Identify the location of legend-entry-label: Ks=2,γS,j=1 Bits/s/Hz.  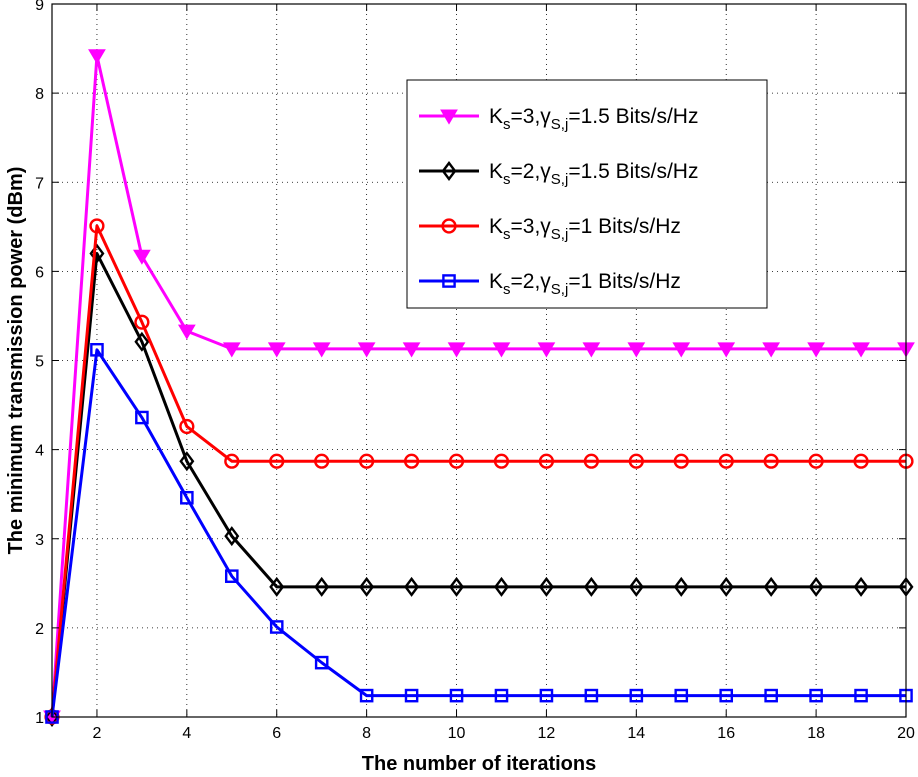
(585, 284).